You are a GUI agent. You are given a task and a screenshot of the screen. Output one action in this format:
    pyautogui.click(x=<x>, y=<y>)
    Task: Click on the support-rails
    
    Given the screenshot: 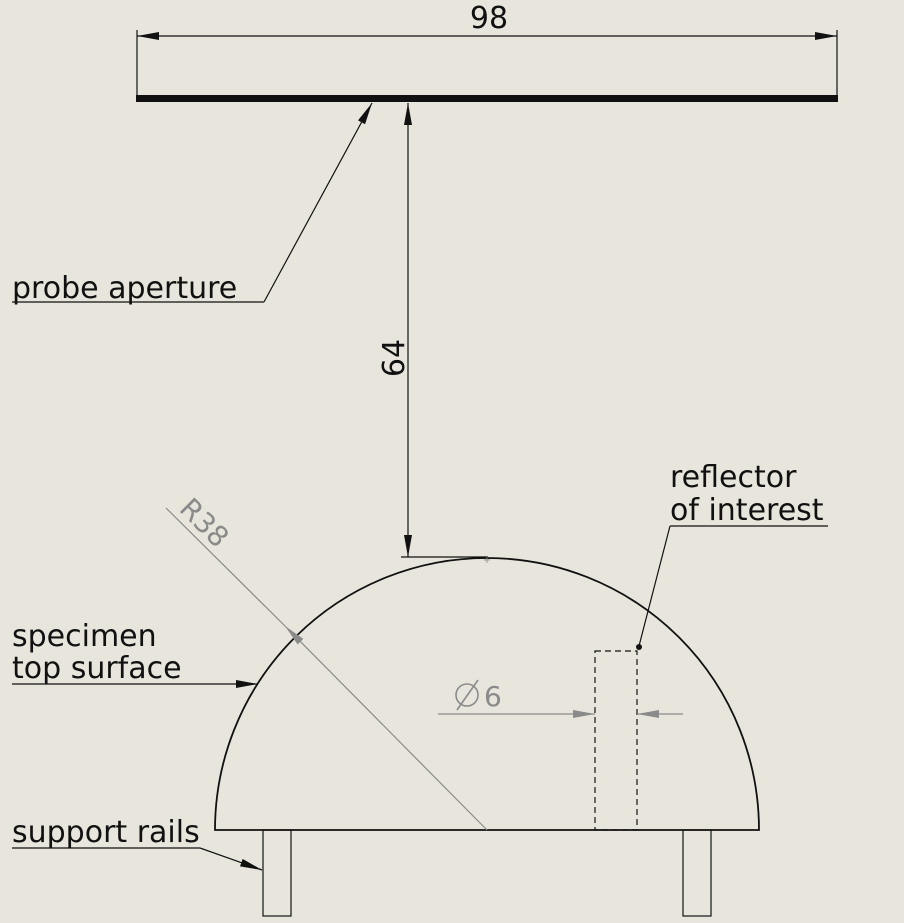 What is the action you would take?
    pyautogui.click(x=487, y=873)
    